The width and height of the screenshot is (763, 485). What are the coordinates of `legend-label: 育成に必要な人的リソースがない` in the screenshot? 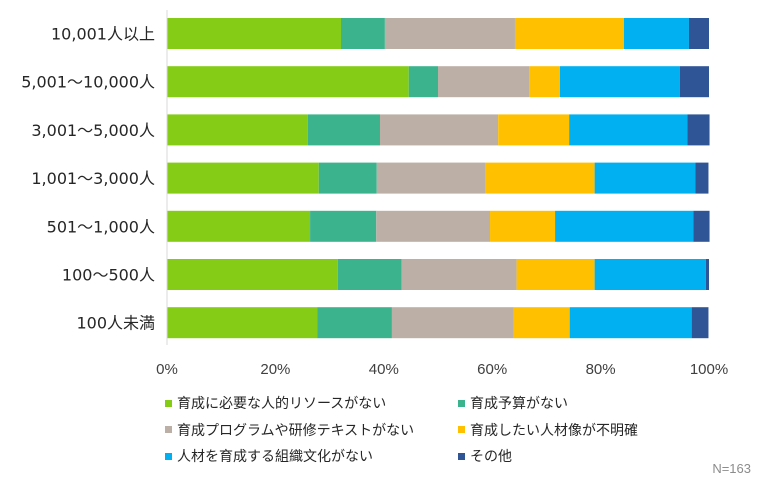 It's located at (282, 404).